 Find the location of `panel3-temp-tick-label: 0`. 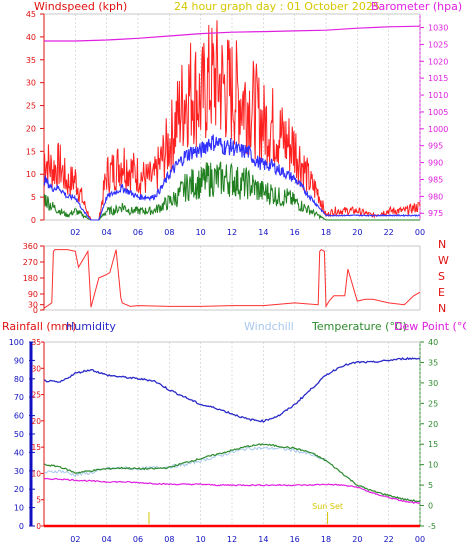

panel3-temp-tick-label: 0 is located at coordinates (430, 506).